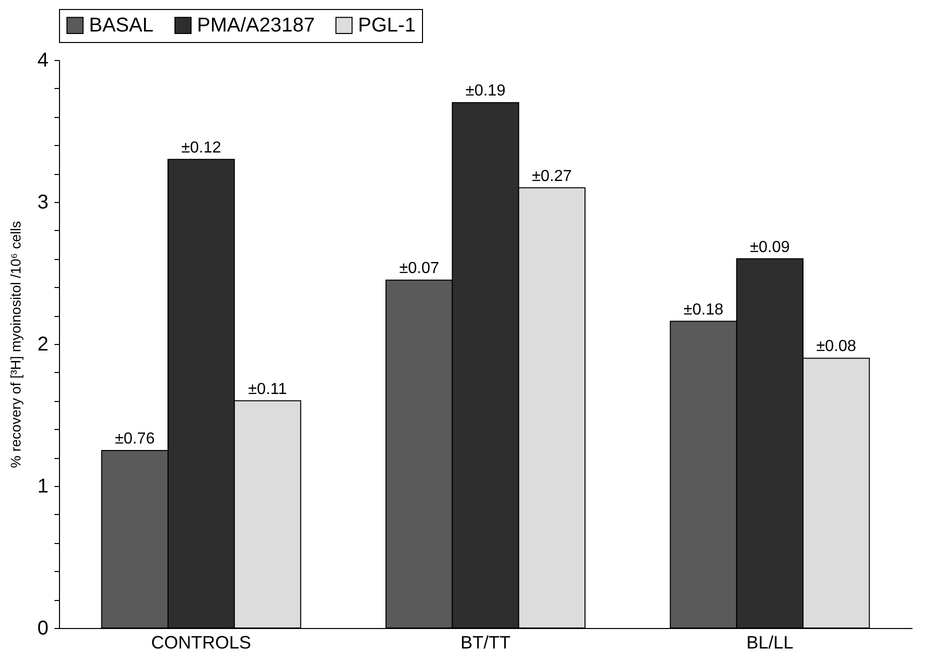  What do you see at coordinates (42, 345) in the screenshot?
I see `y-tick-label: 2` at bounding box center [42, 345].